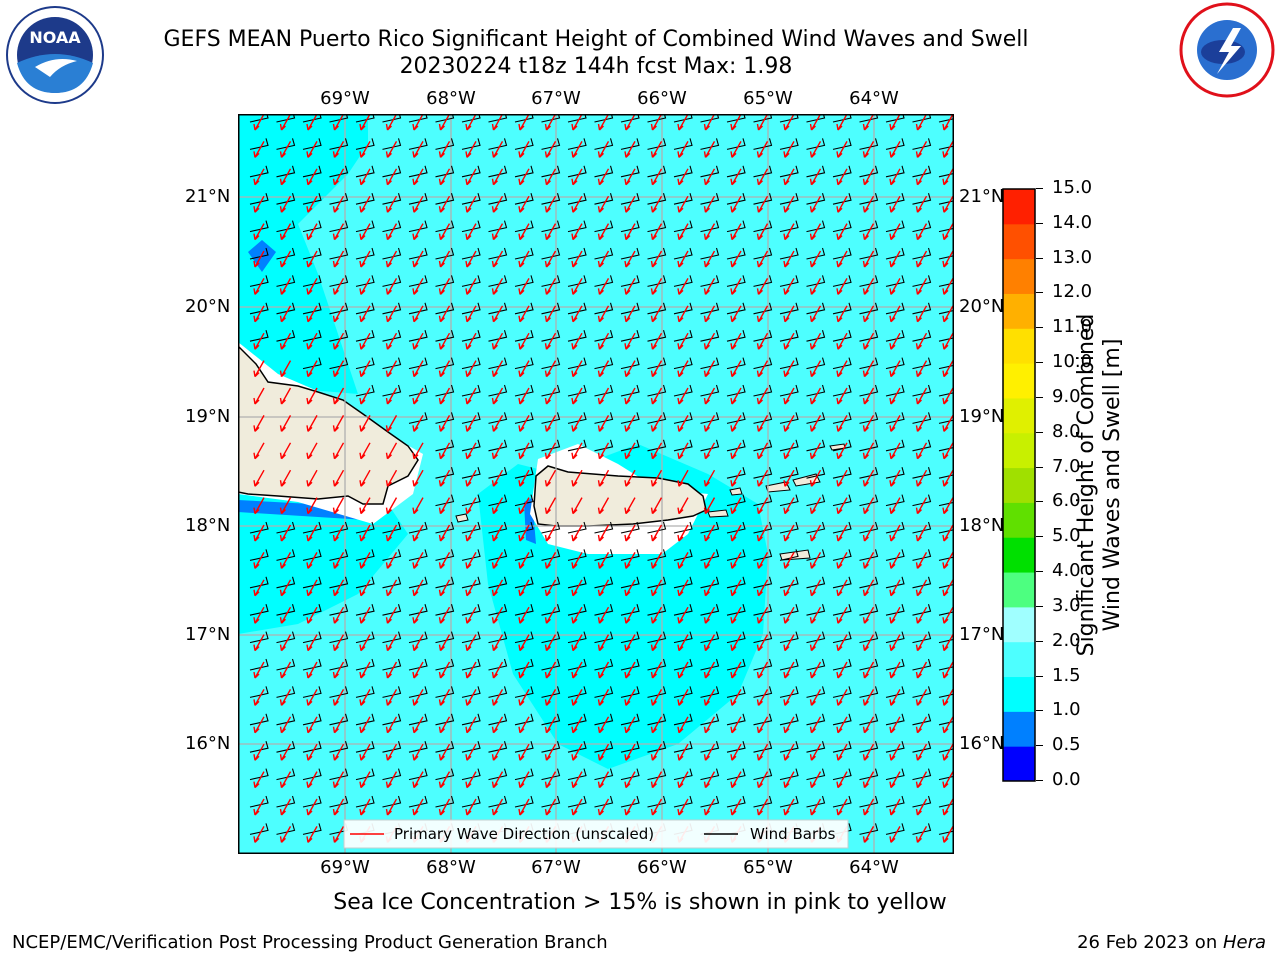 The width and height of the screenshot is (1280, 960). What do you see at coordinates (982, 634) in the screenshot?
I see `lat-label-right-17n: 17°N` at bounding box center [982, 634].